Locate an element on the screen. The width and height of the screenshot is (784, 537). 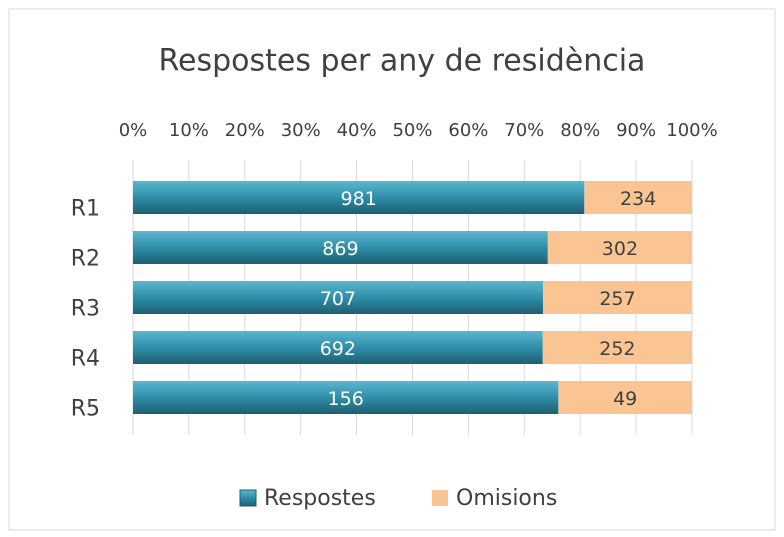
y-tick-label: R5 is located at coordinates (85, 409).